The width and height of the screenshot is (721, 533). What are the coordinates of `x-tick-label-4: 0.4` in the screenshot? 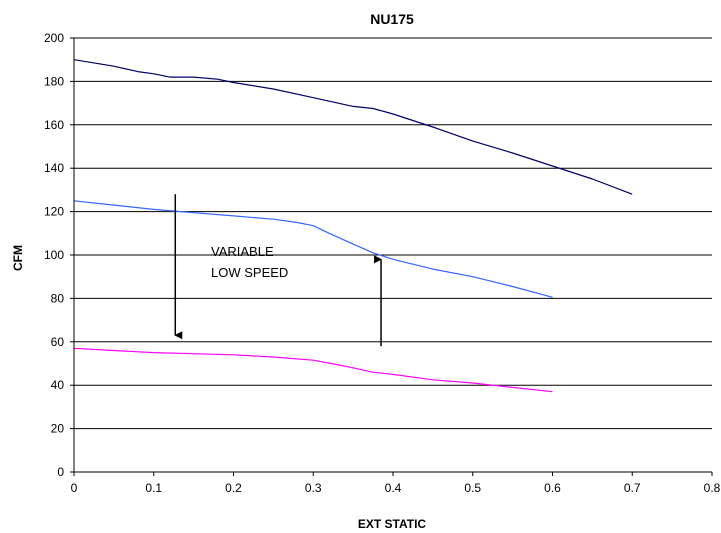 It's located at (393, 488).